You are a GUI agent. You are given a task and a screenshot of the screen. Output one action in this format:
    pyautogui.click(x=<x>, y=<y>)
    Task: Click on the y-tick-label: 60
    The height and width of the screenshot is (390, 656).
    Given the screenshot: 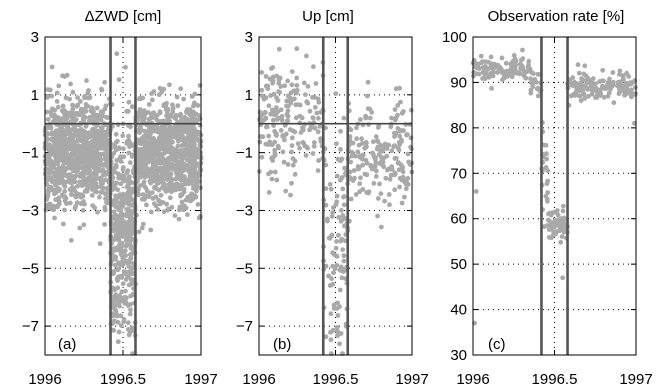 What is the action you would take?
    pyautogui.click(x=458, y=219)
    